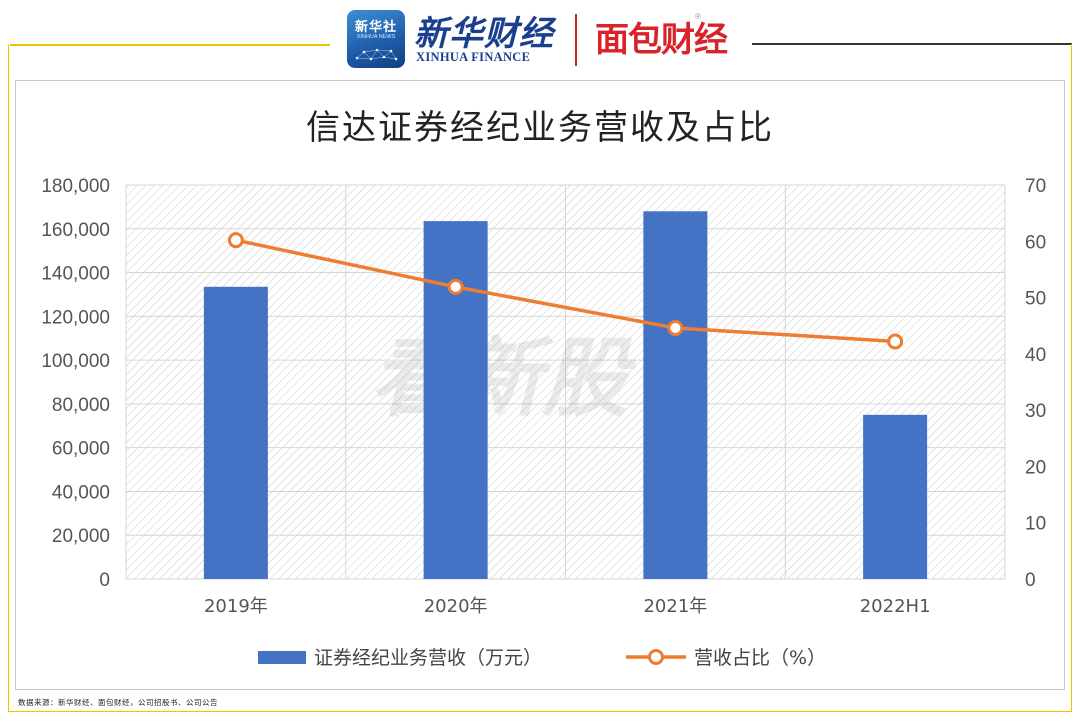 The height and width of the screenshot is (722, 1080). I want to click on left-tick-label: 80,000, so click(81, 405).